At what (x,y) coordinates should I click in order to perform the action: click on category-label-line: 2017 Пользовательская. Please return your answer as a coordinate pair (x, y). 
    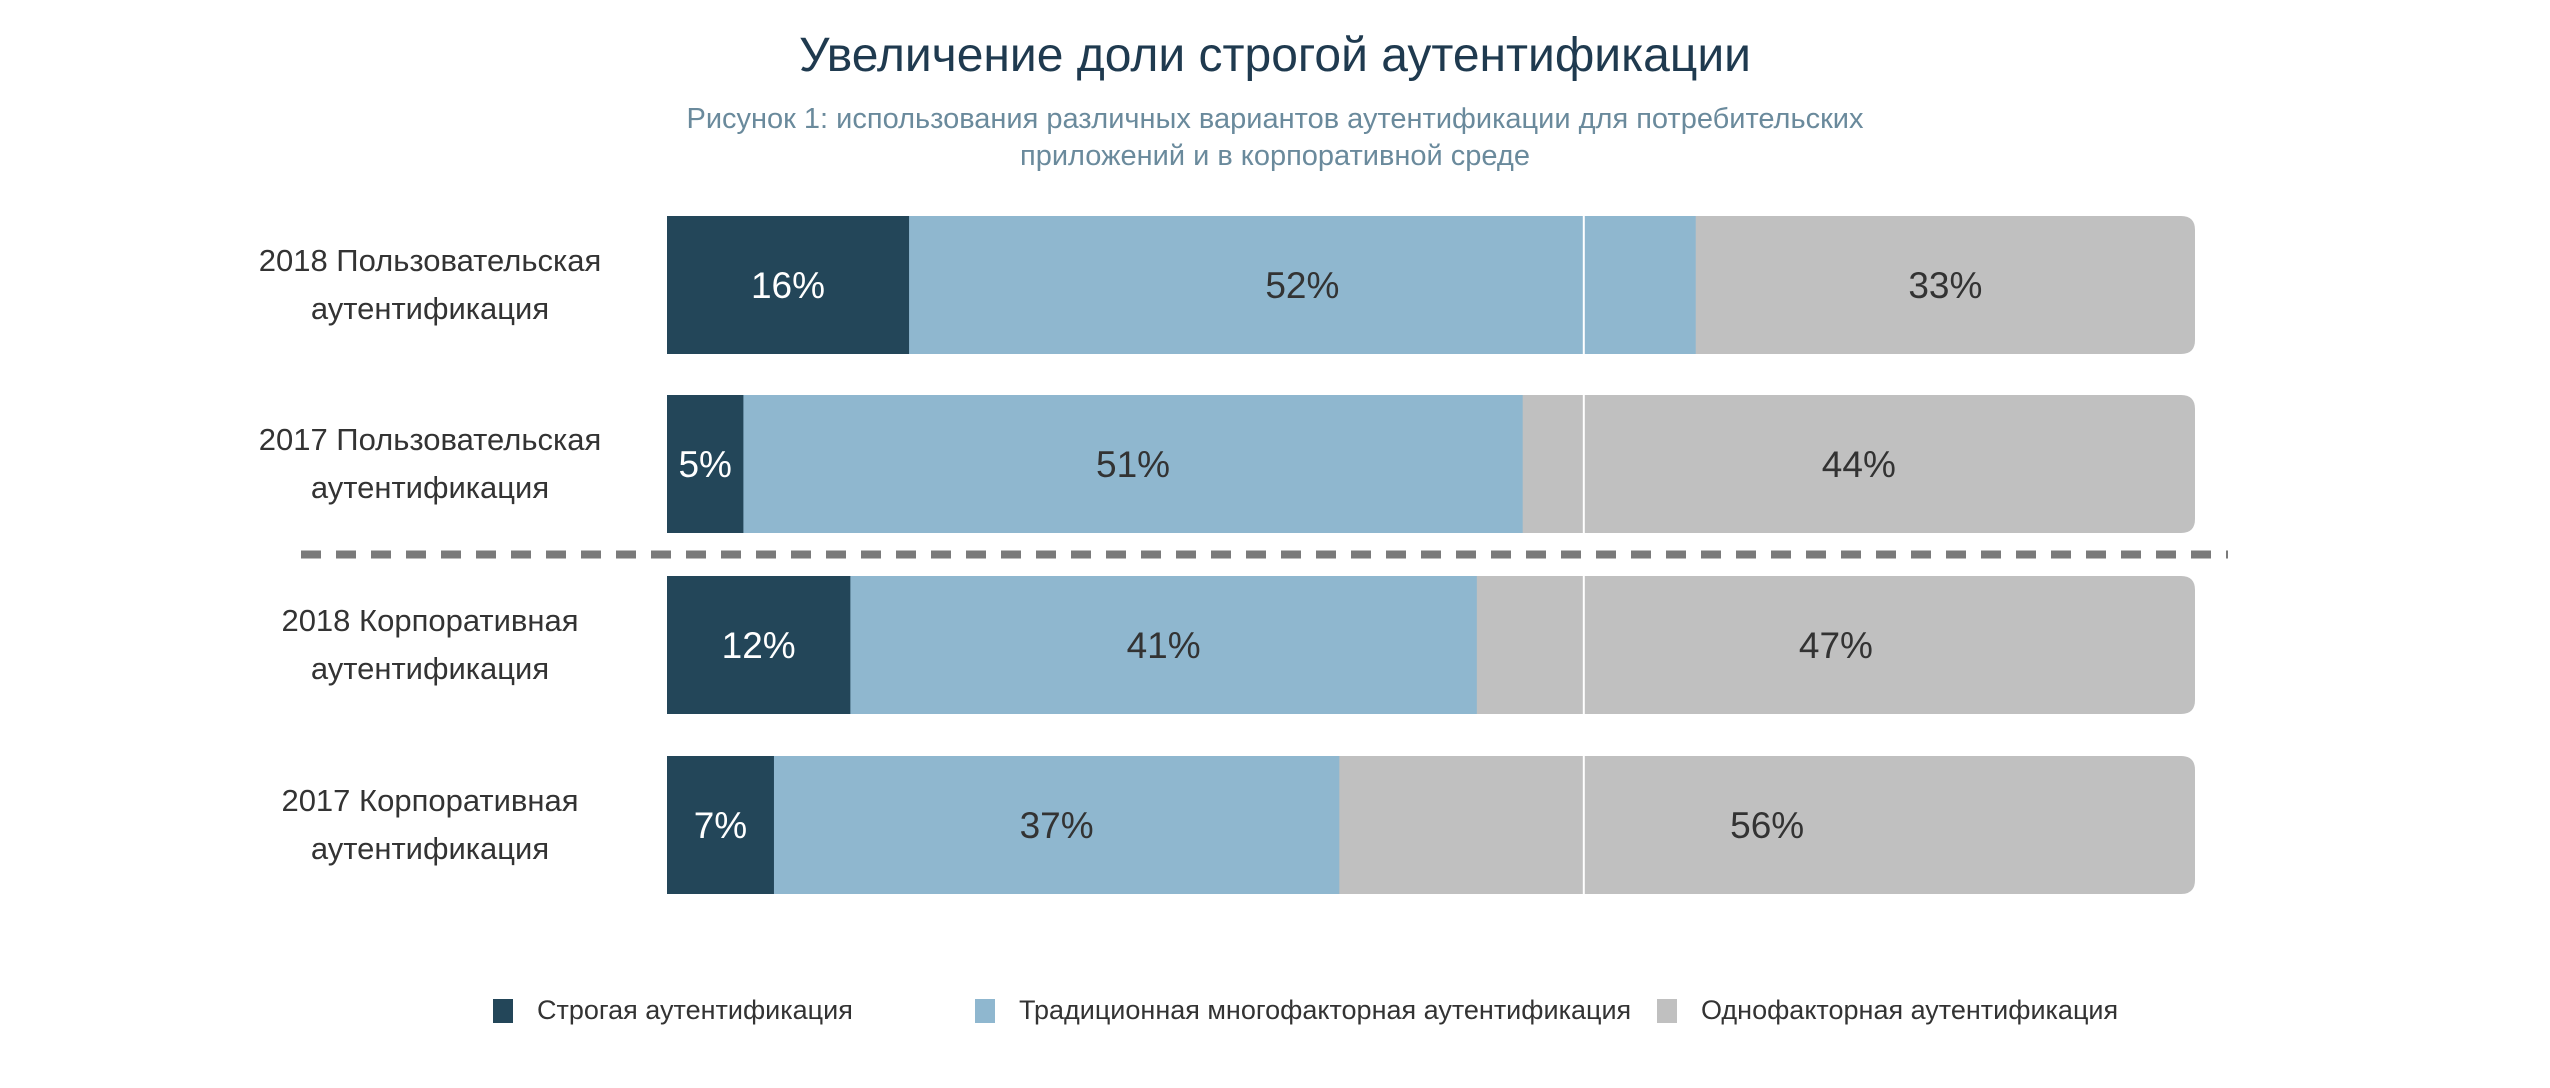
    Looking at the image, I should click on (430, 439).